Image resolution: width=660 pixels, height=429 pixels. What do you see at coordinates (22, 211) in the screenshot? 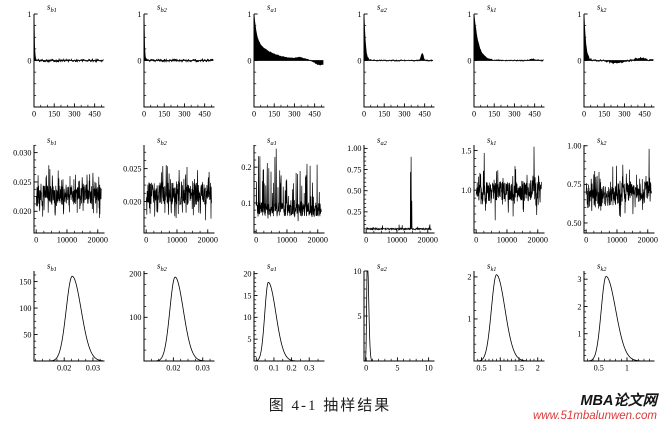
I see `svg-text: 0.020` at bounding box center [22, 211].